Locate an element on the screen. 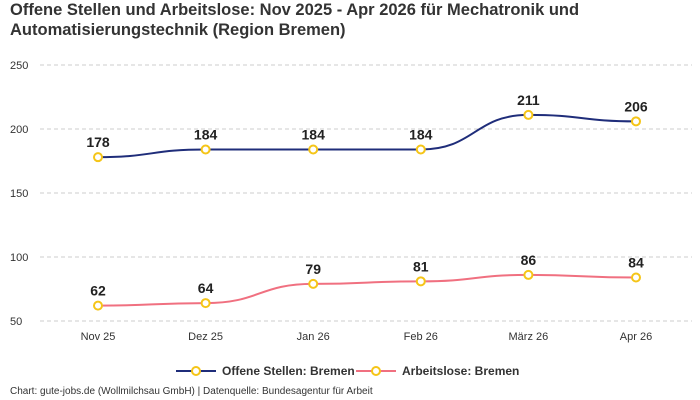 This screenshot has height=400, width=700. series-0-data-label-5: 206 is located at coordinates (636, 106).